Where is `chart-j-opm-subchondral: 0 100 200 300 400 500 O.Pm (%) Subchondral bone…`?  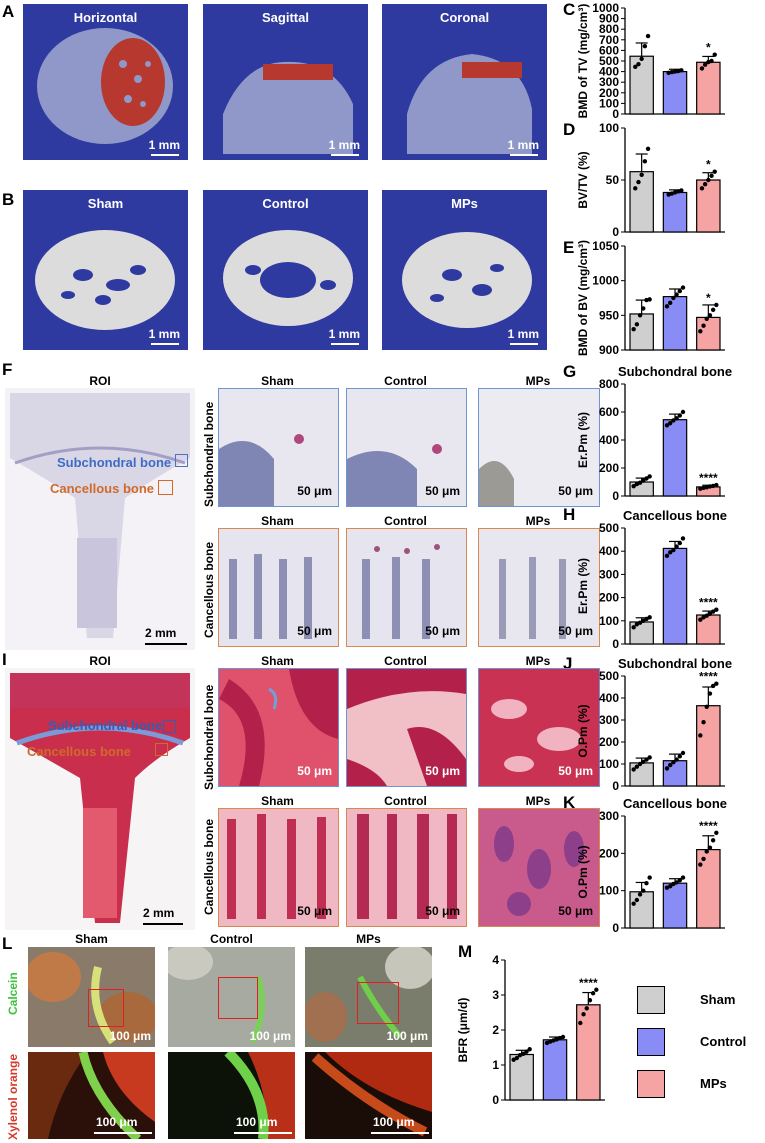
chart-j-opm-subchondral: 0 100 200 300 400 500 O.Pm (%) Subchondral bone… is located at coordinates (654, 724).